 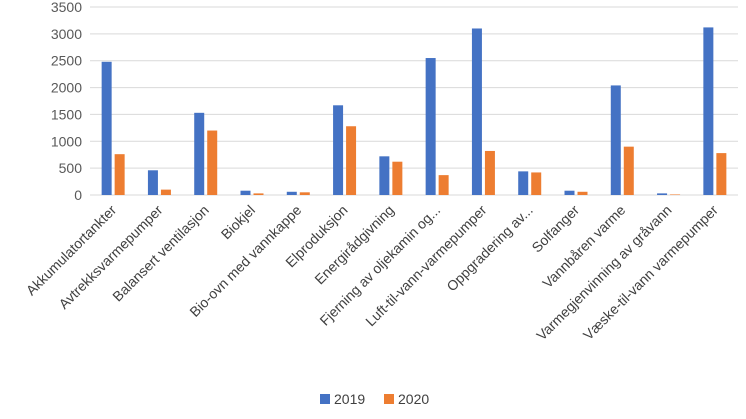 I want to click on y-tick-label: 1000, so click(x=66, y=141).